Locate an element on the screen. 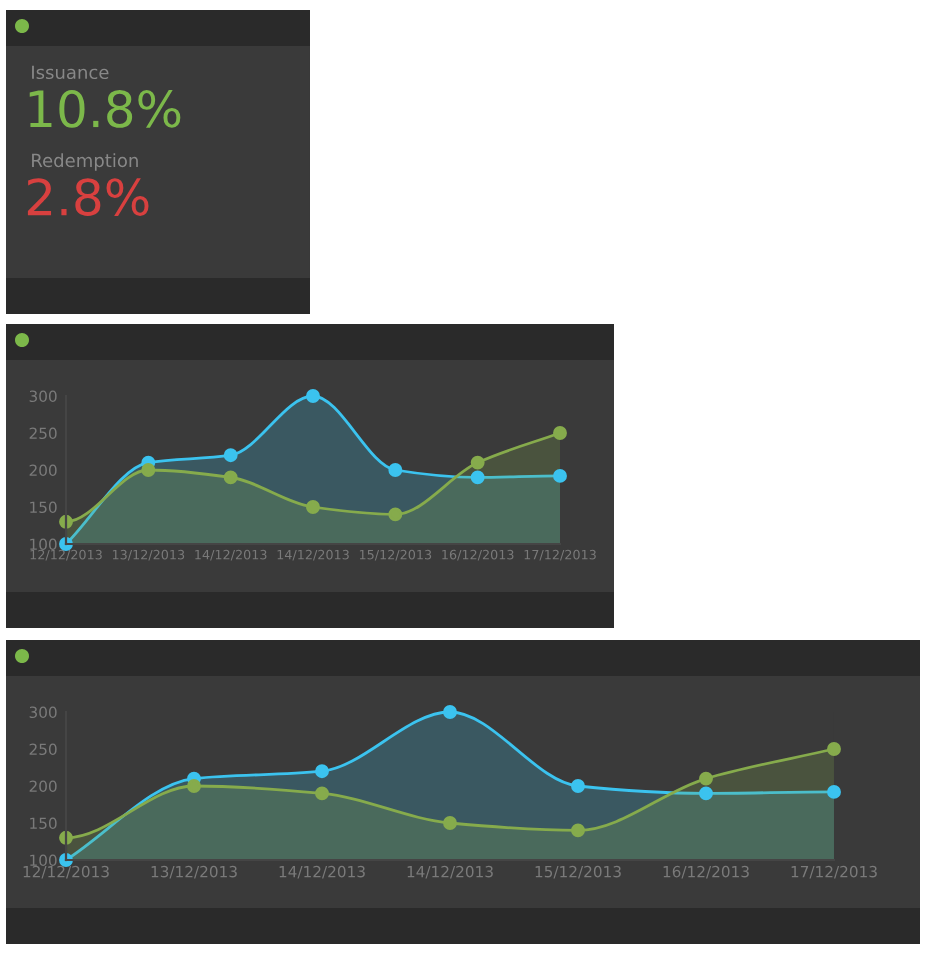 The image size is (948, 958). text: 2.8% is located at coordinates (88, 197).